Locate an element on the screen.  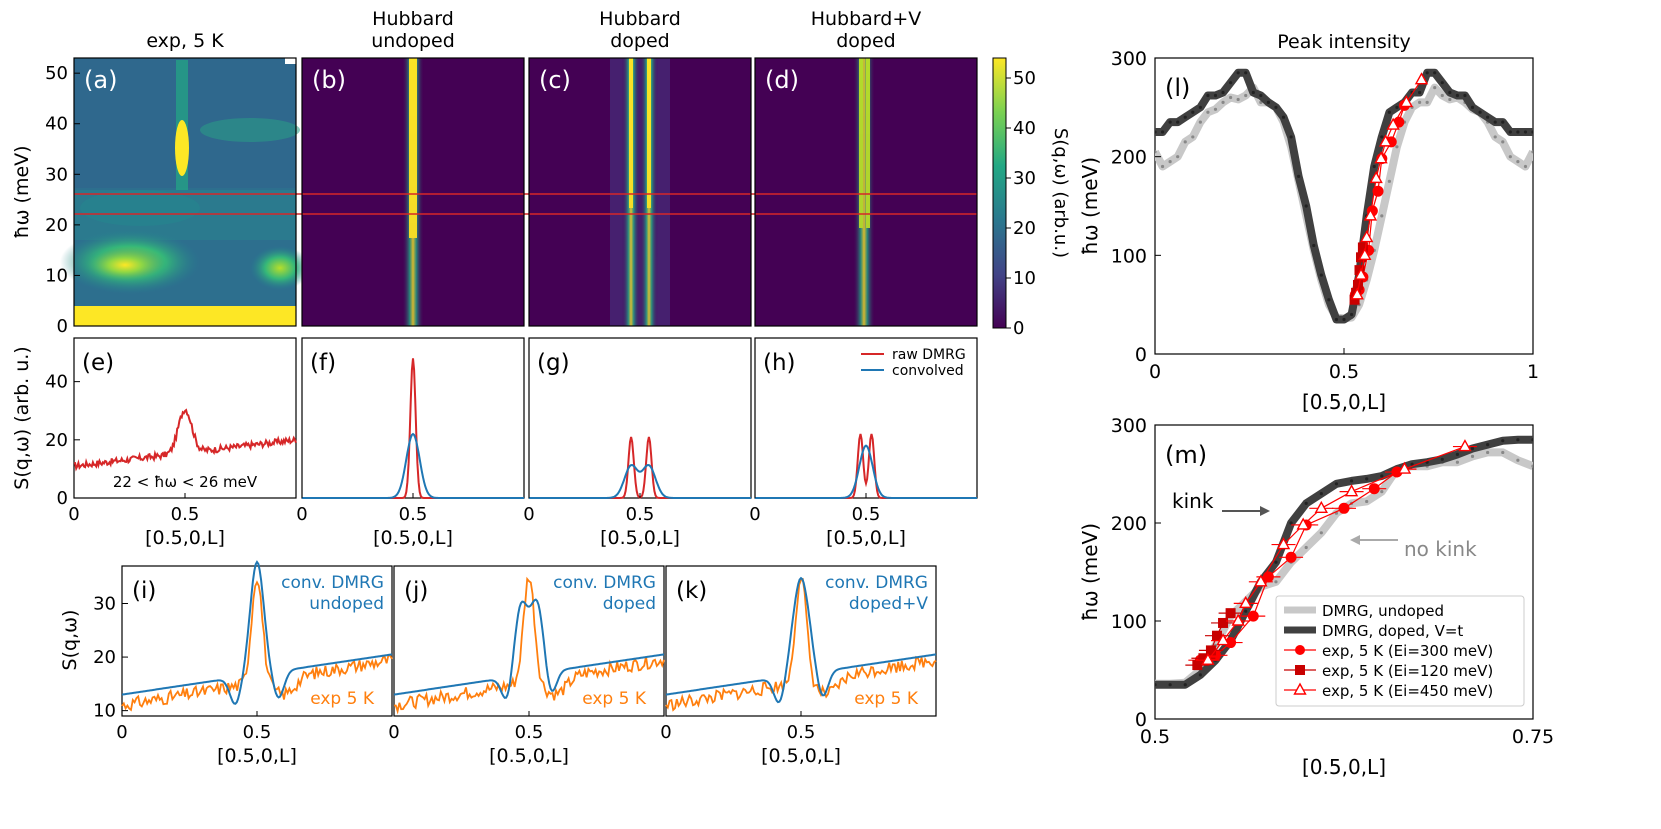
panel-label-k: (k) is located at coordinates (691, 591).